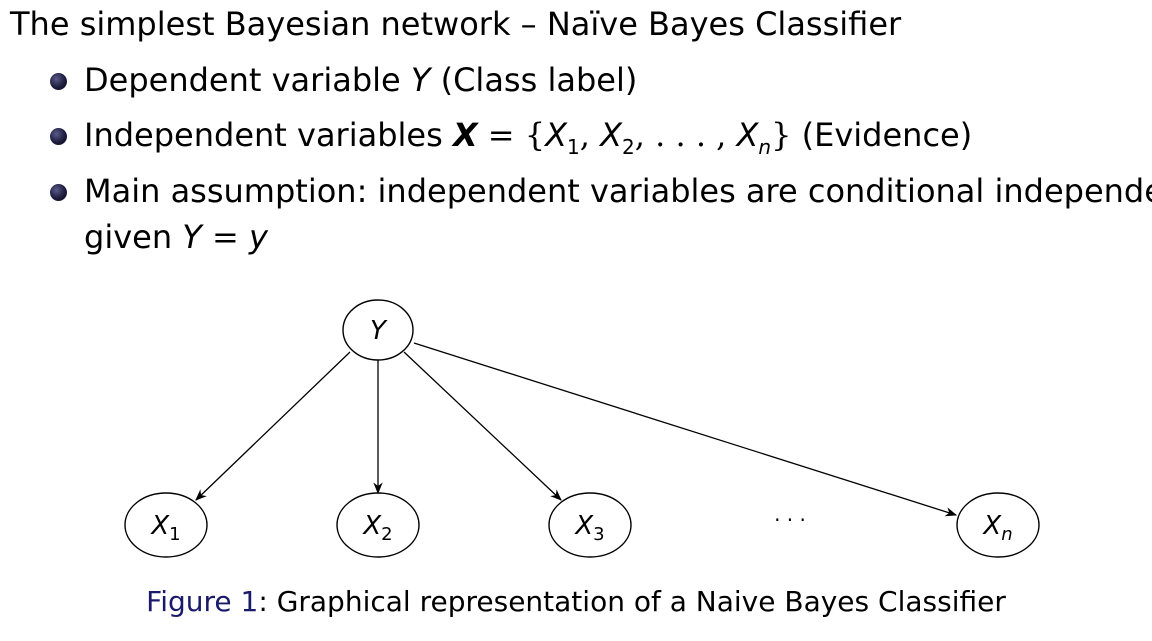 This screenshot has height=641, width=1152. I want to click on node-y-label: Y, so click(379, 331).